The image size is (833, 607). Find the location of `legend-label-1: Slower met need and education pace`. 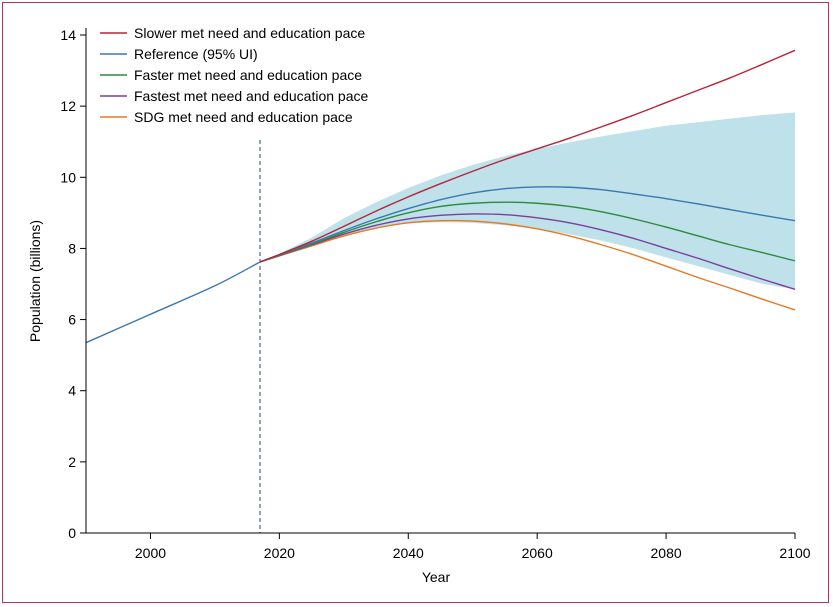

legend-label-1: Slower met need and education pace is located at coordinates (249, 33).